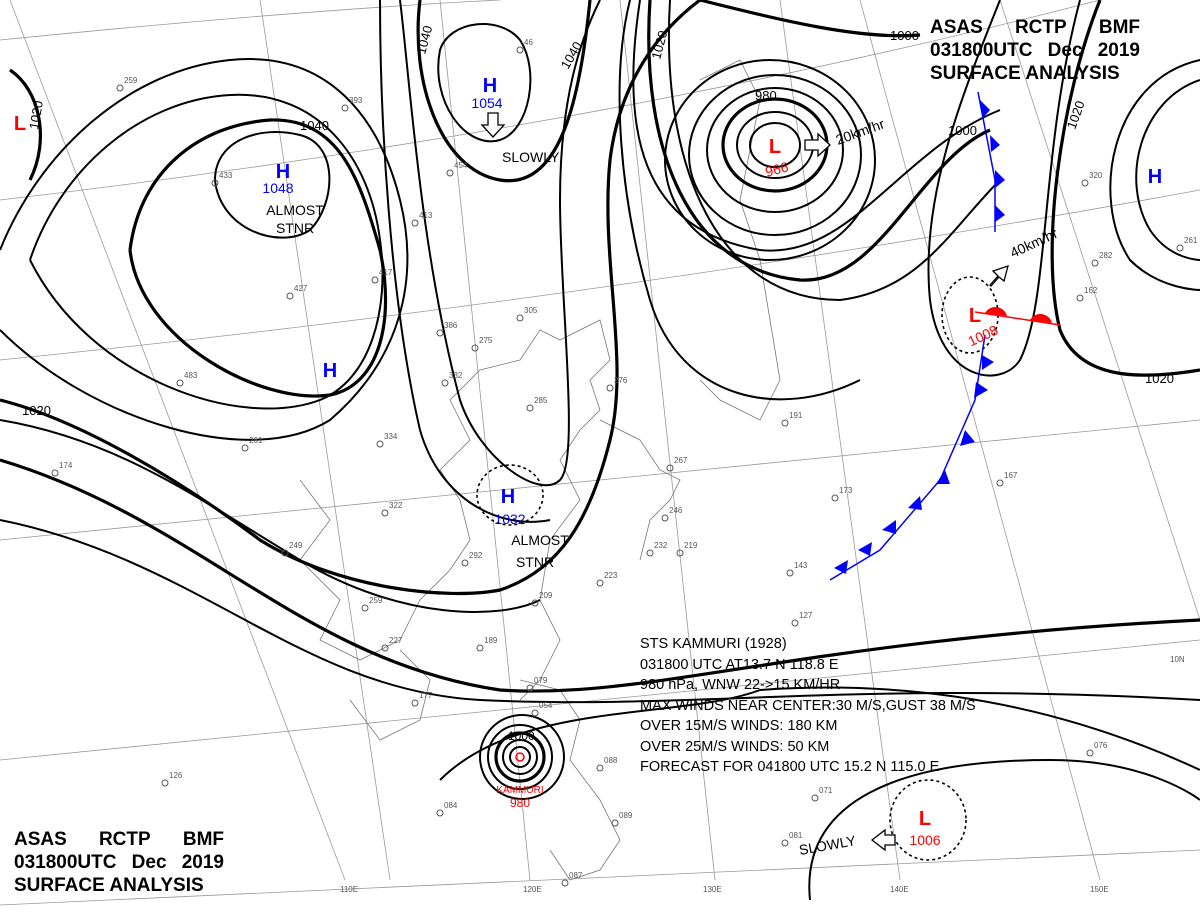 This screenshot has width=1200, height=920. What do you see at coordinates (917, 336) in the screenshot?
I see `cold-front` at bounding box center [917, 336].